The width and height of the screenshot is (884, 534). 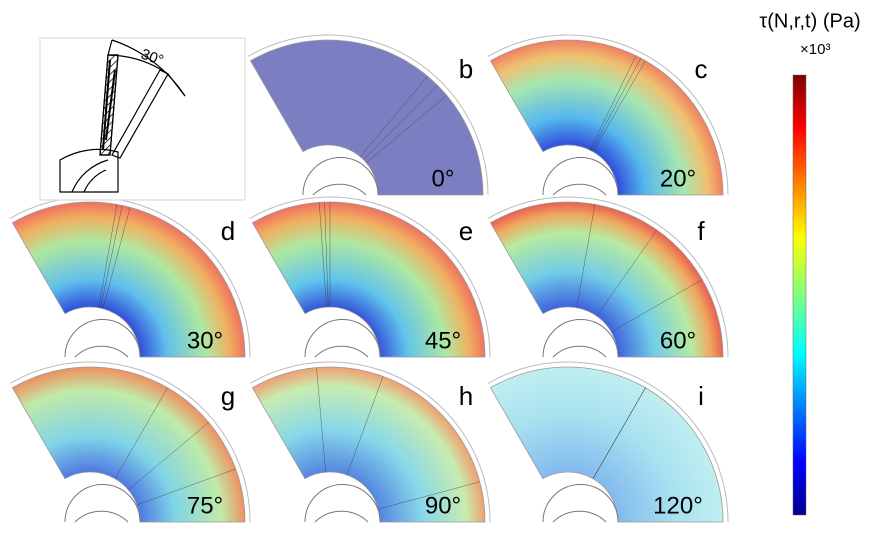 What do you see at coordinates (205, 505) in the screenshot?
I see `panel-angle: 75°` at bounding box center [205, 505].